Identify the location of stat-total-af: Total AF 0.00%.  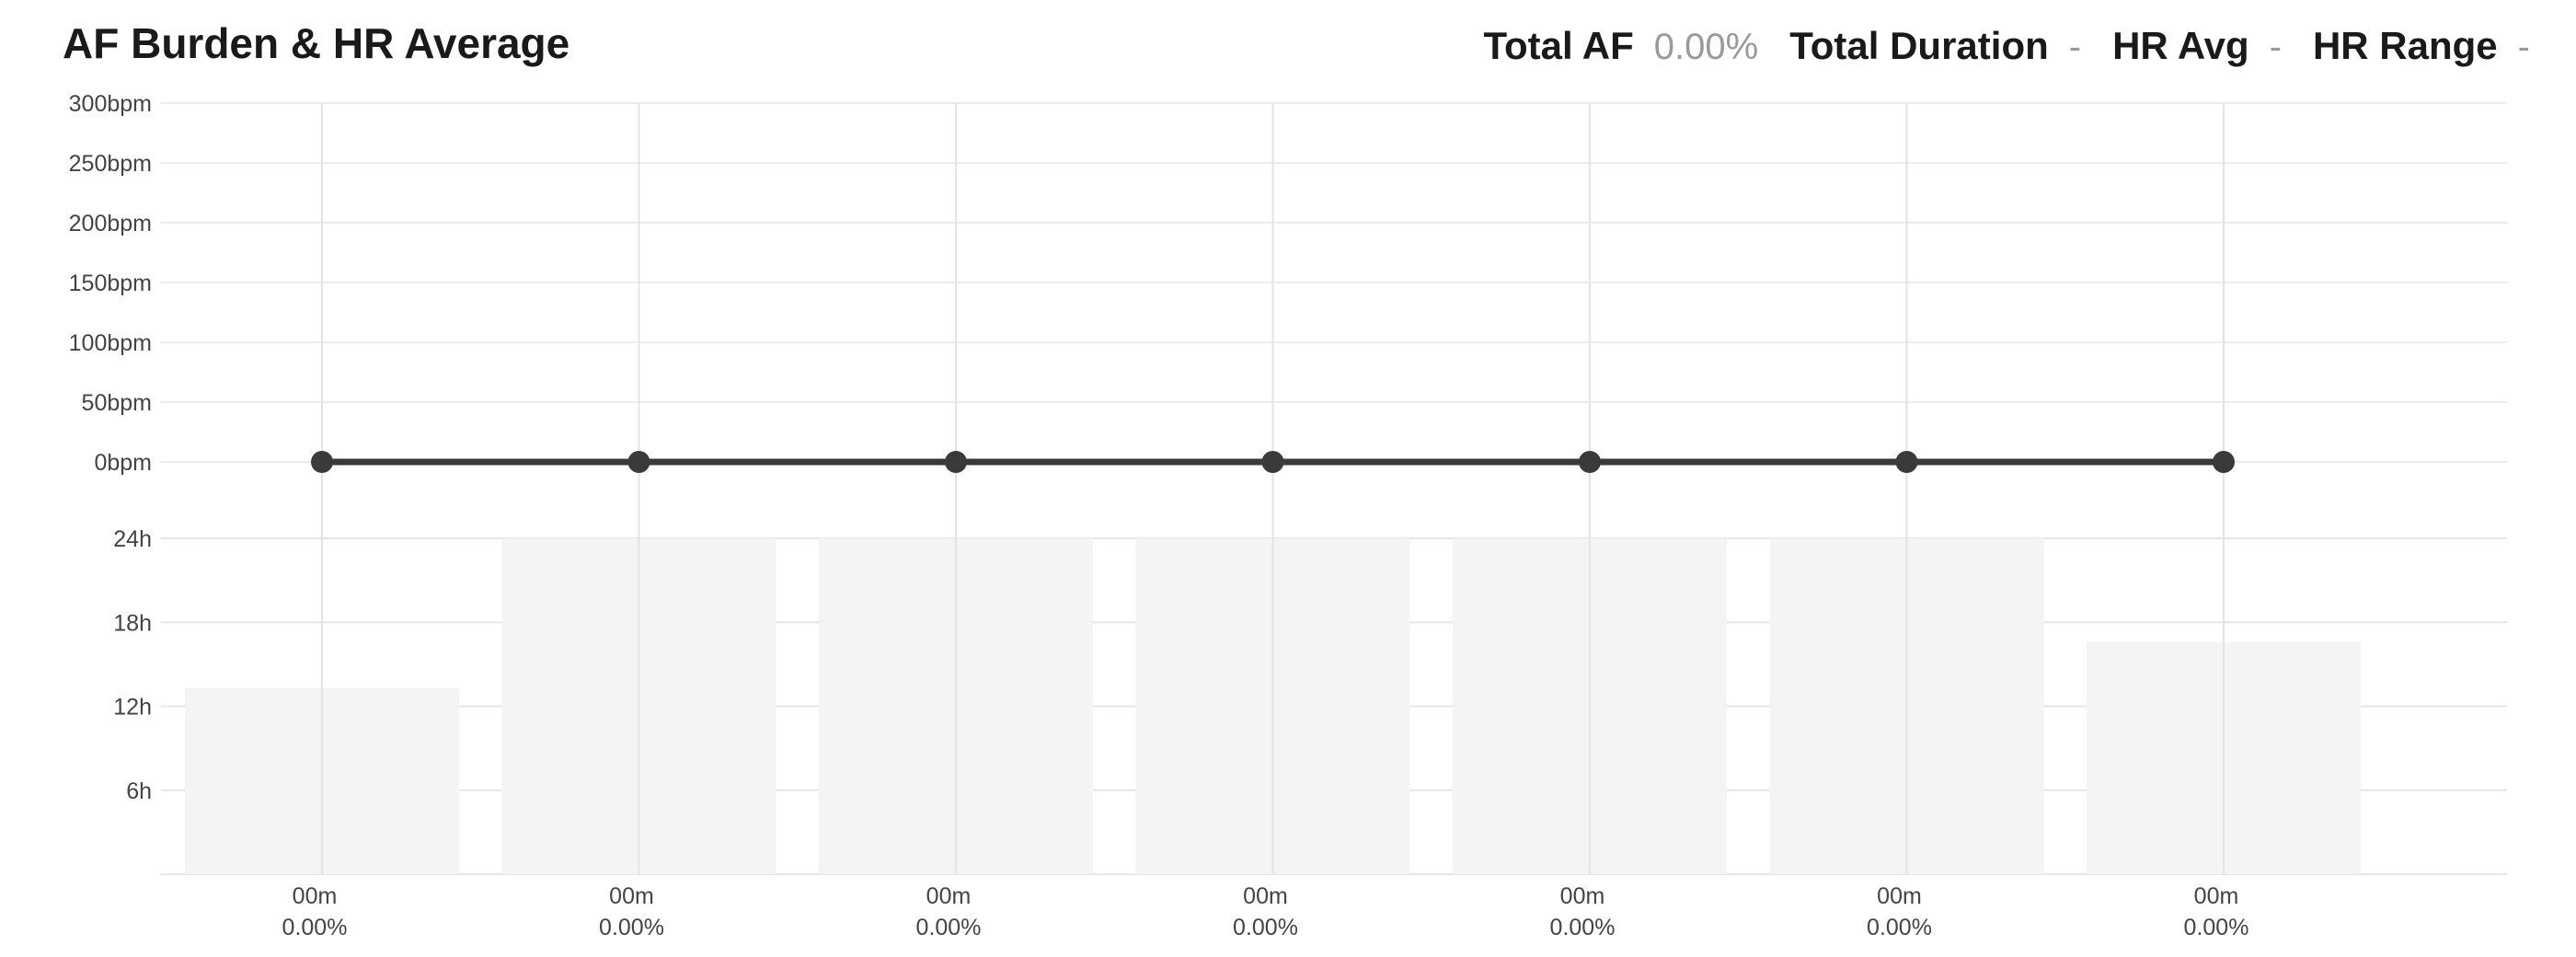
(1620, 46).